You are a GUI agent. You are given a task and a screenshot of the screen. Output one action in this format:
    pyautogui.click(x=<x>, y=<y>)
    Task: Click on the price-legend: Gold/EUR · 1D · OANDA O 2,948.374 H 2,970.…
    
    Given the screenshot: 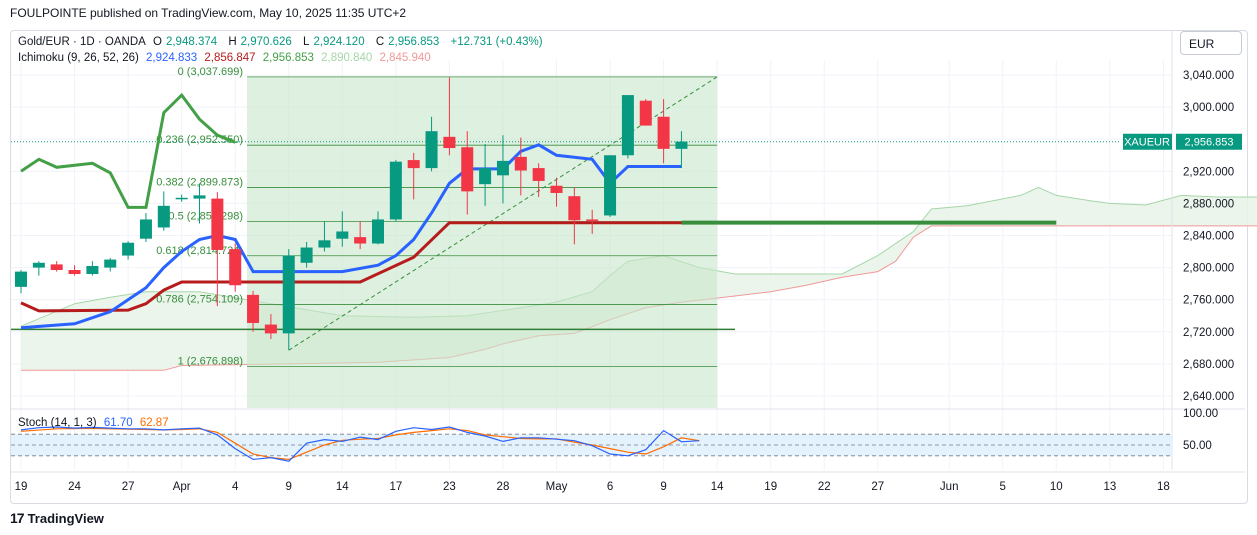 What is the action you would take?
    pyautogui.click(x=282, y=42)
    